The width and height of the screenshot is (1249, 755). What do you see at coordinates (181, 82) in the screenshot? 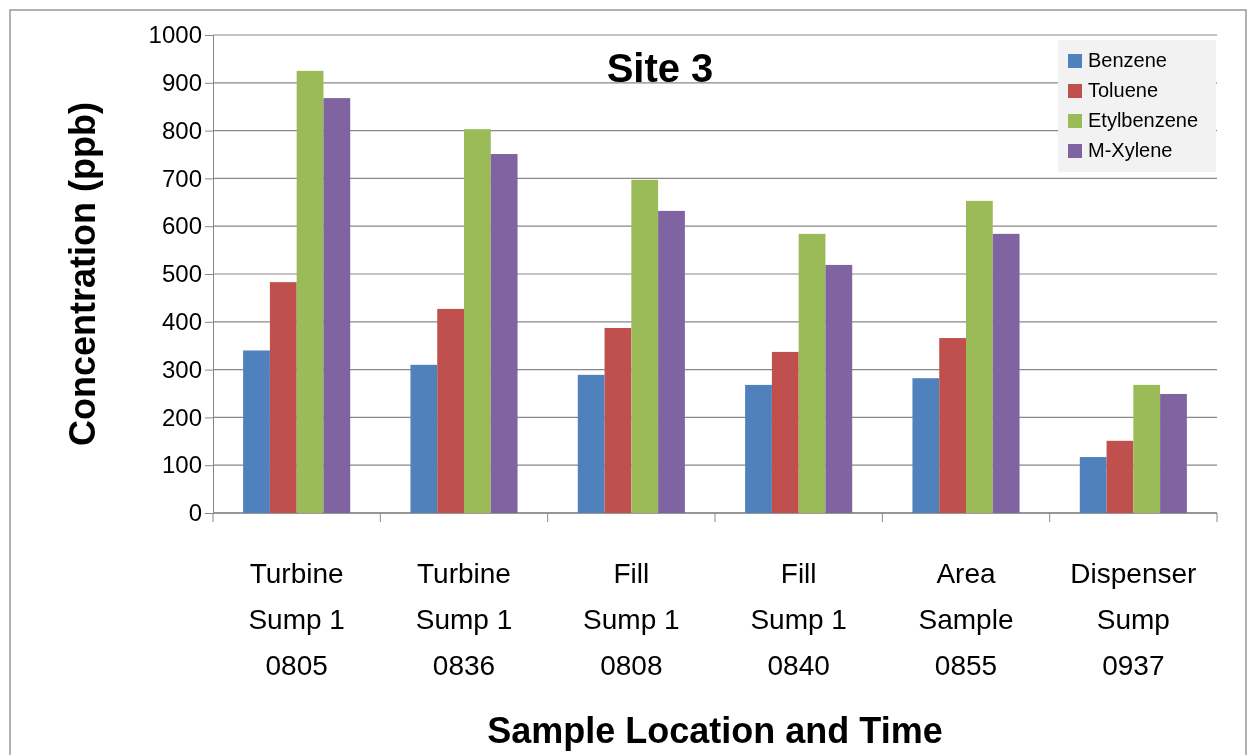
I see `y-tick-label: 900` at bounding box center [181, 82].